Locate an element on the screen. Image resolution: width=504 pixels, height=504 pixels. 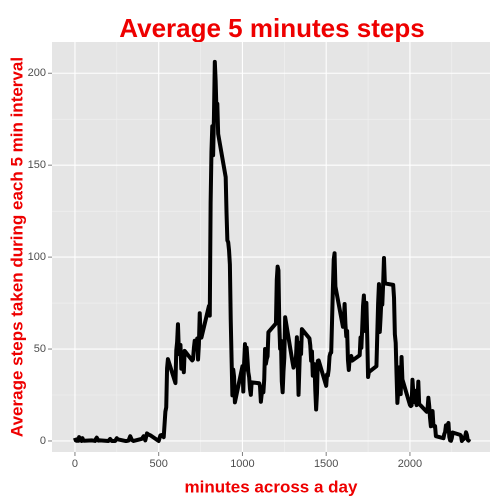
x-tick-label: 1000 is located at coordinates (242, 464).